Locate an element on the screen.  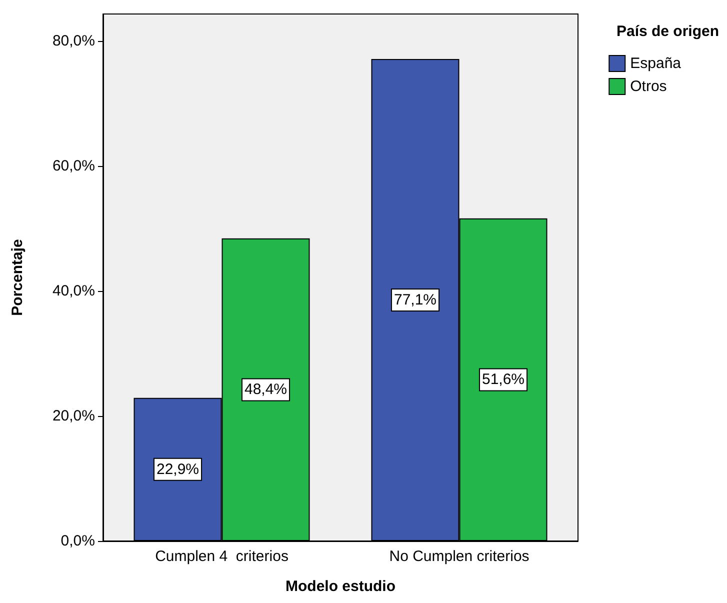
data-label: 48,4% is located at coordinates (266, 389).